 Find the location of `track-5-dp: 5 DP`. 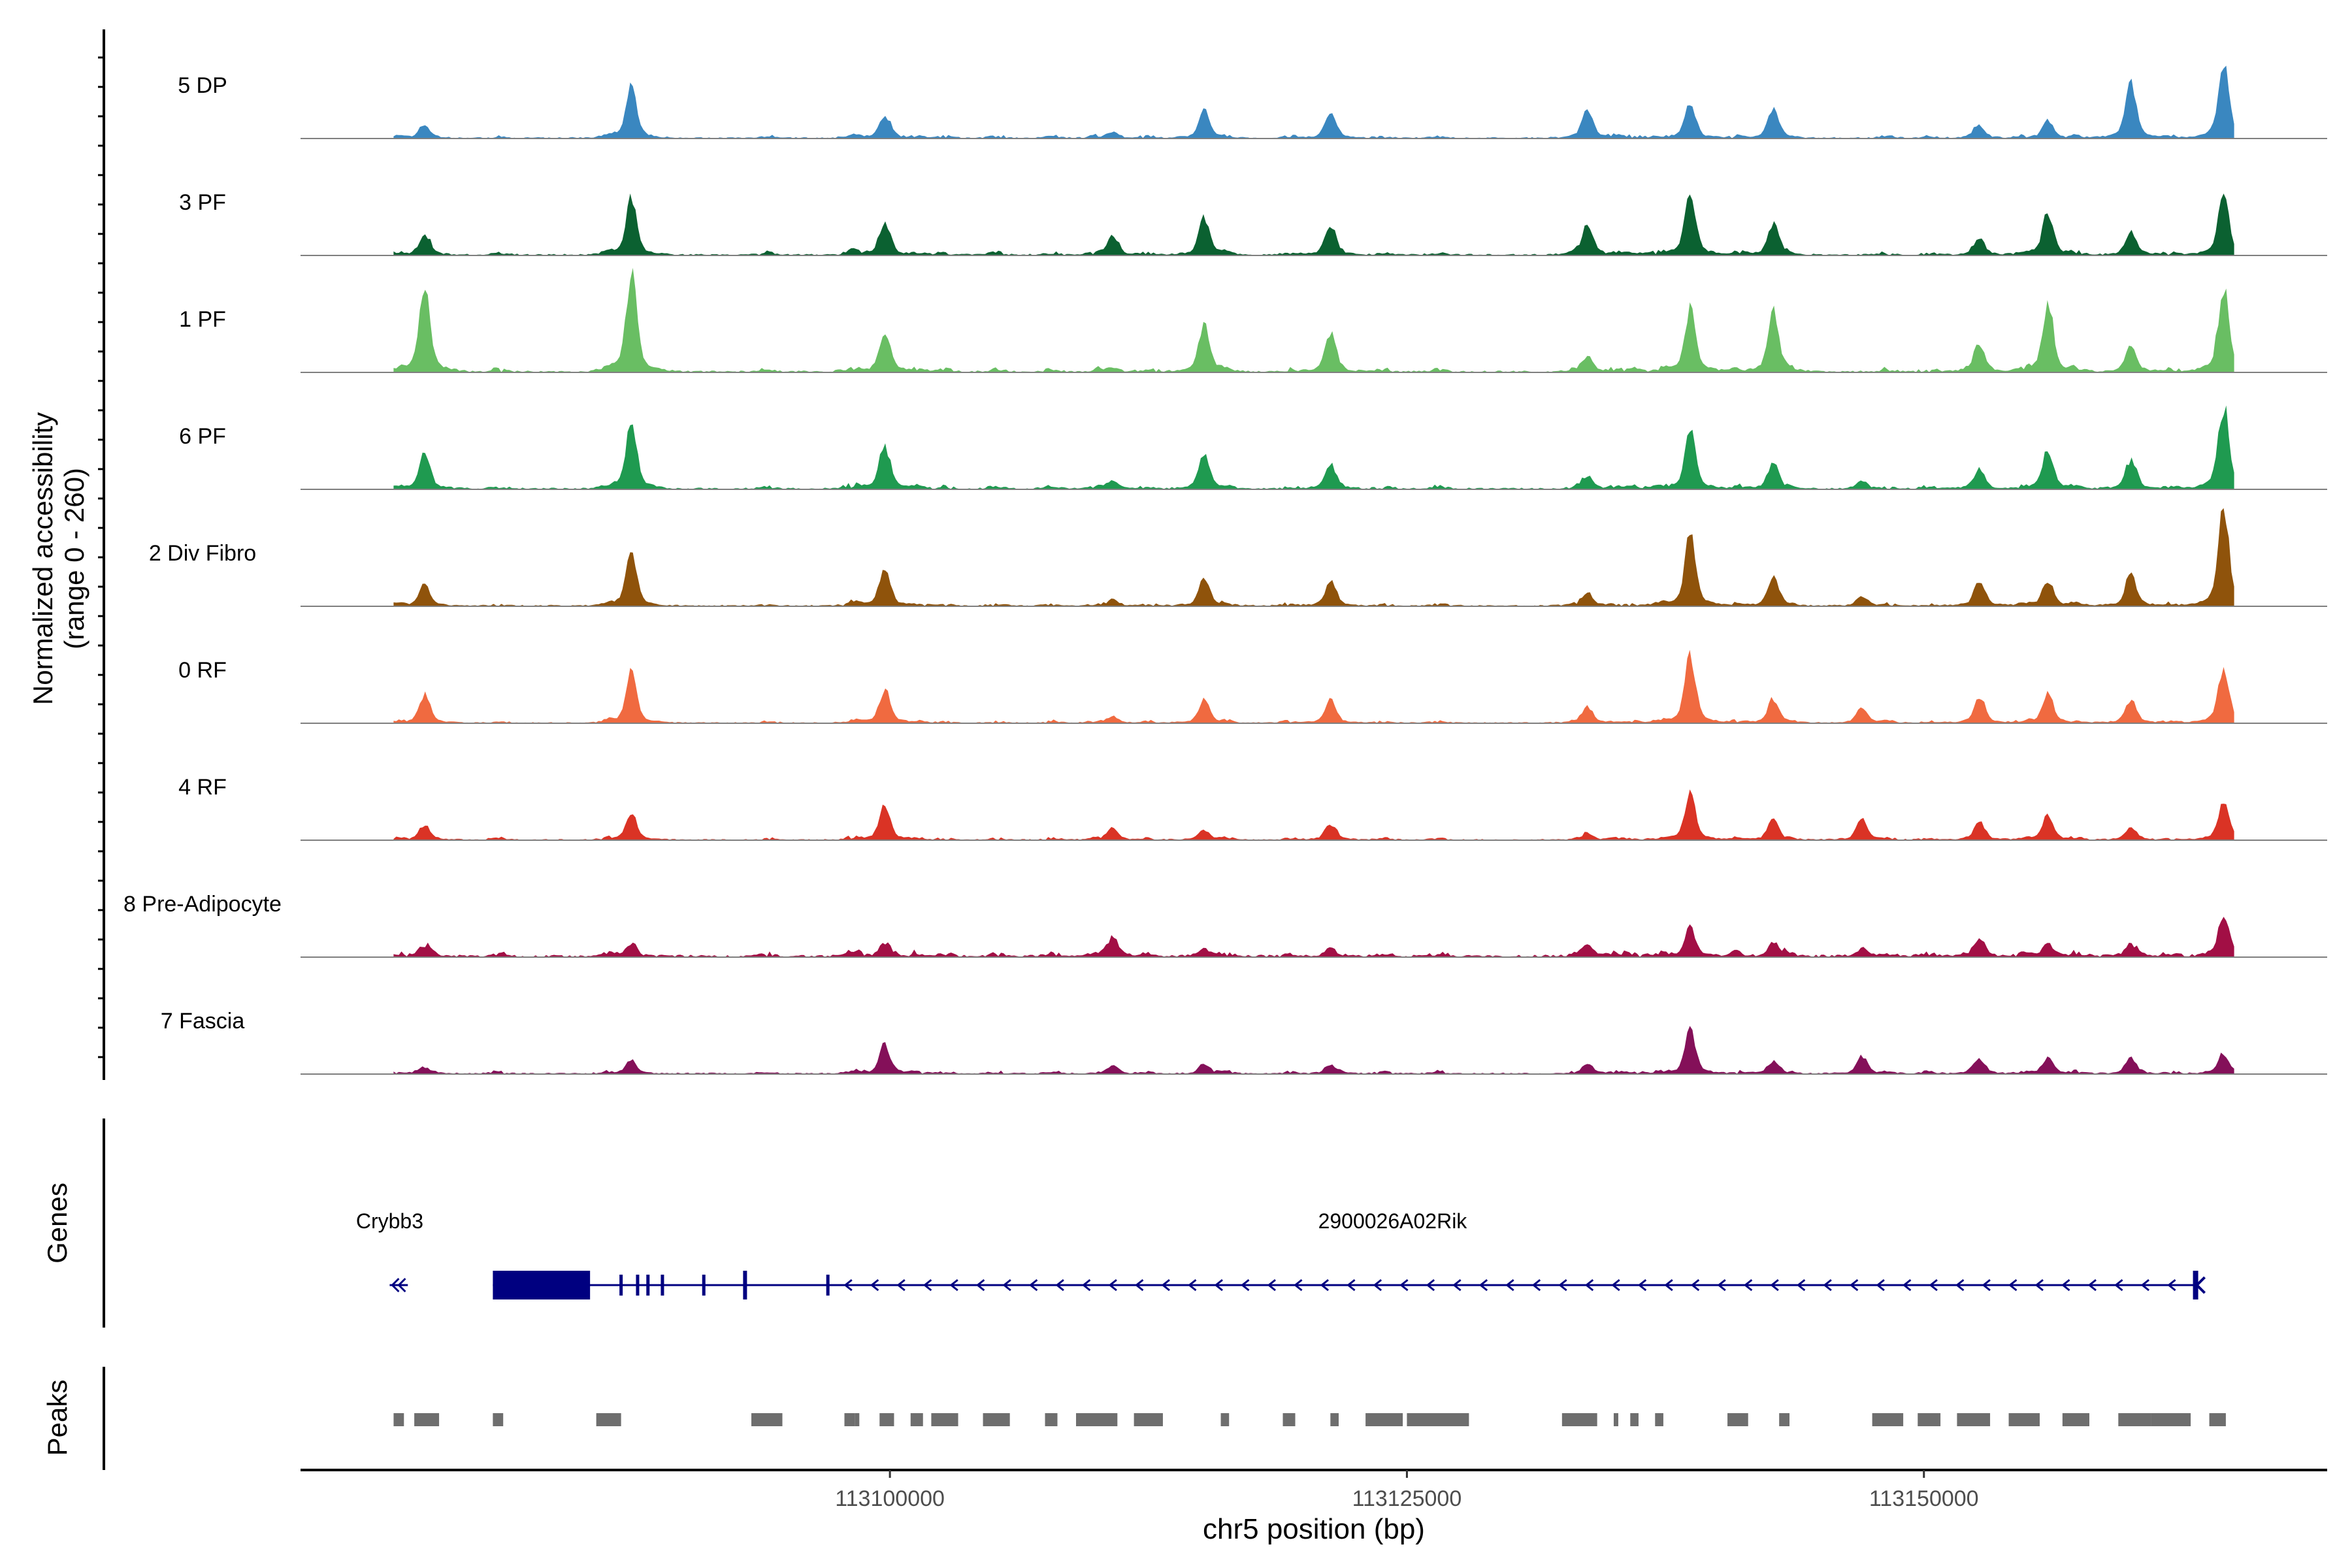

track-5-dp: 5 DP is located at coordinates (1252, 102).